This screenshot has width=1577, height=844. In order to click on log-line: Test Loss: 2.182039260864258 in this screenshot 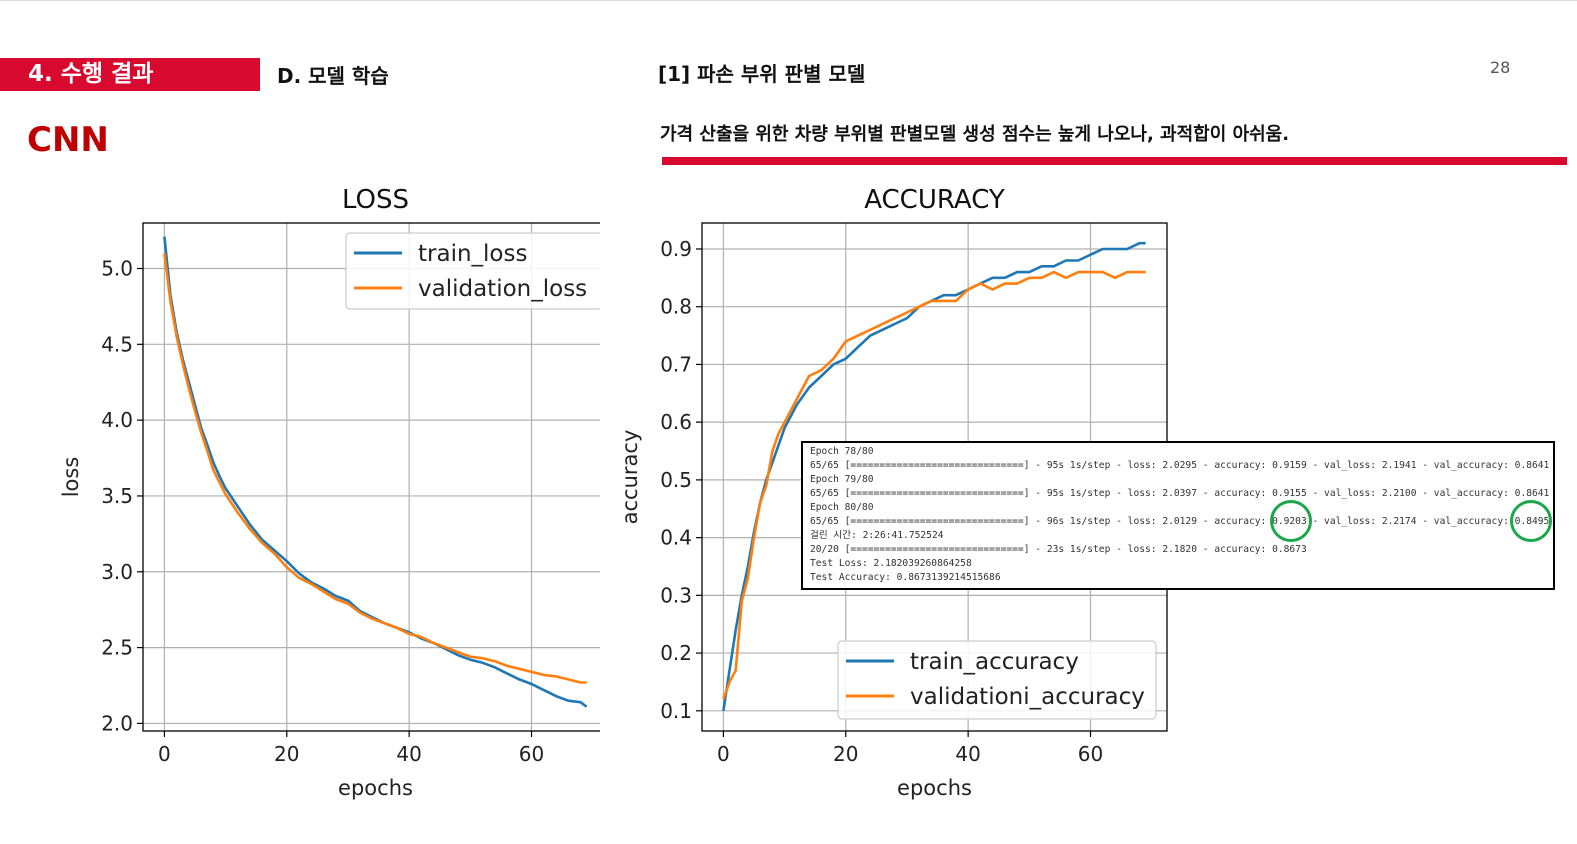, I will do `click(891, 563)`.